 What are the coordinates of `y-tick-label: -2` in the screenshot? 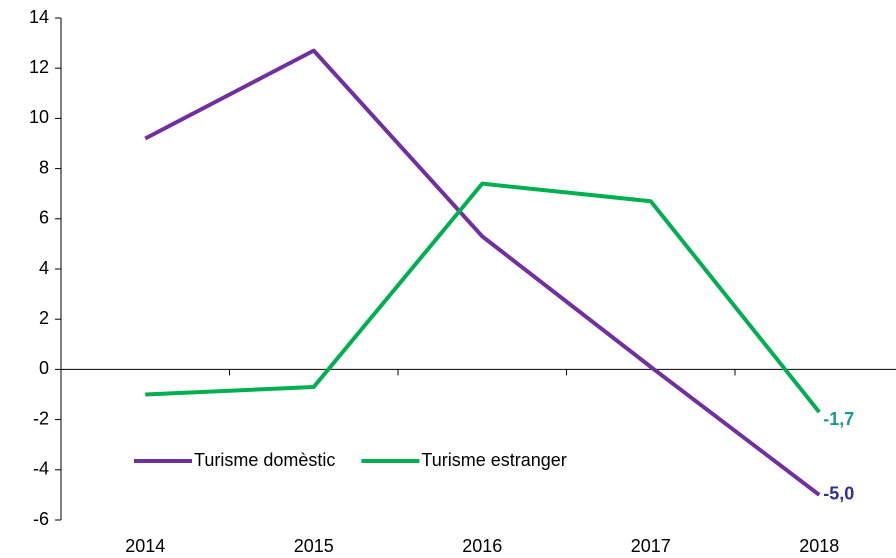 It's located at (41, 418).